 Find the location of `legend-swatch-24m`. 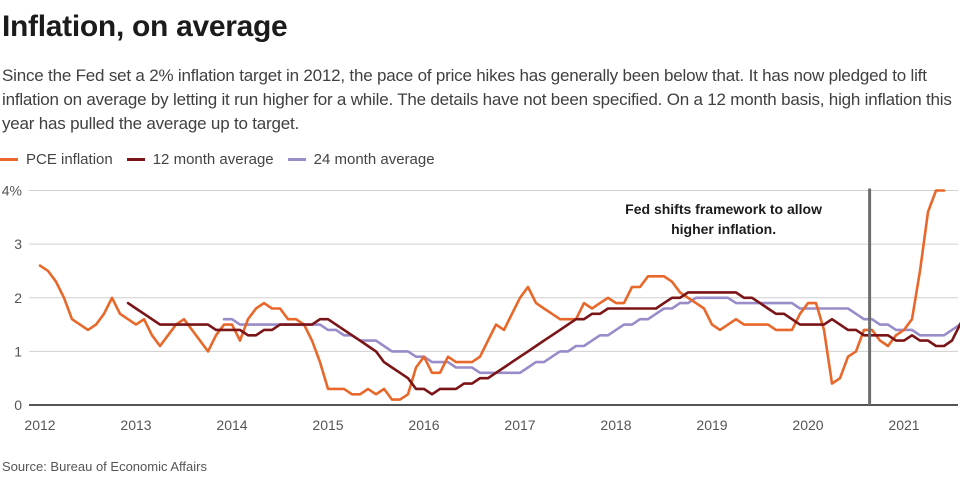

legend-swatch-24m is located at coordinates (296, 159).